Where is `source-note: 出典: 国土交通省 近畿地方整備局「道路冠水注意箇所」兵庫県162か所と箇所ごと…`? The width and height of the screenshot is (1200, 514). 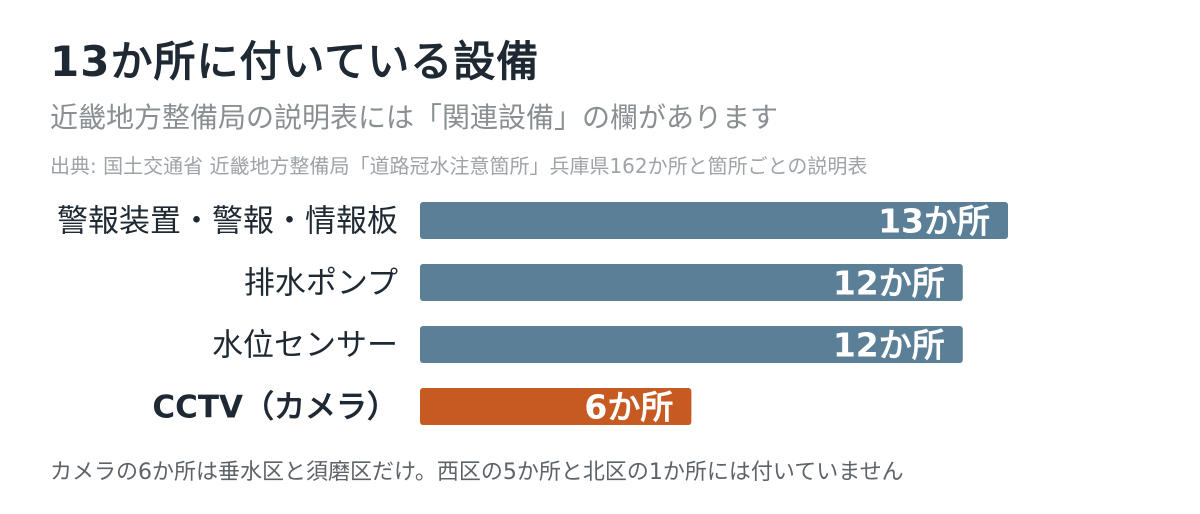
source-note: 出典: 国土交通省 近畿地方整備局「道路冠水注意箇所」兵庫県162か所と箇所ごと… is located at coordinates (459, 166).